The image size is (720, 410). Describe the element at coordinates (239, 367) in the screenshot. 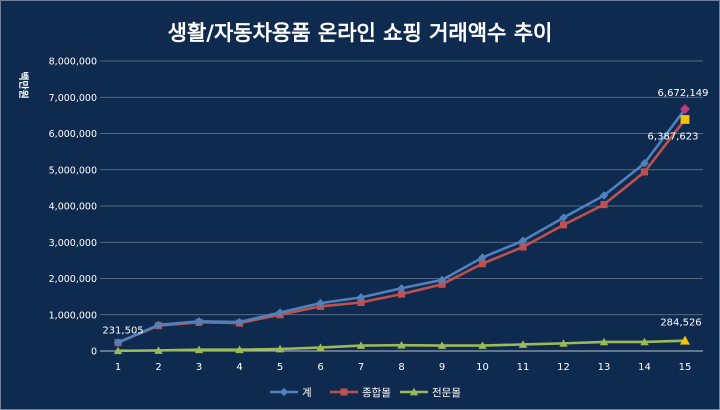

I see `x-tick-label: 4` at that location.